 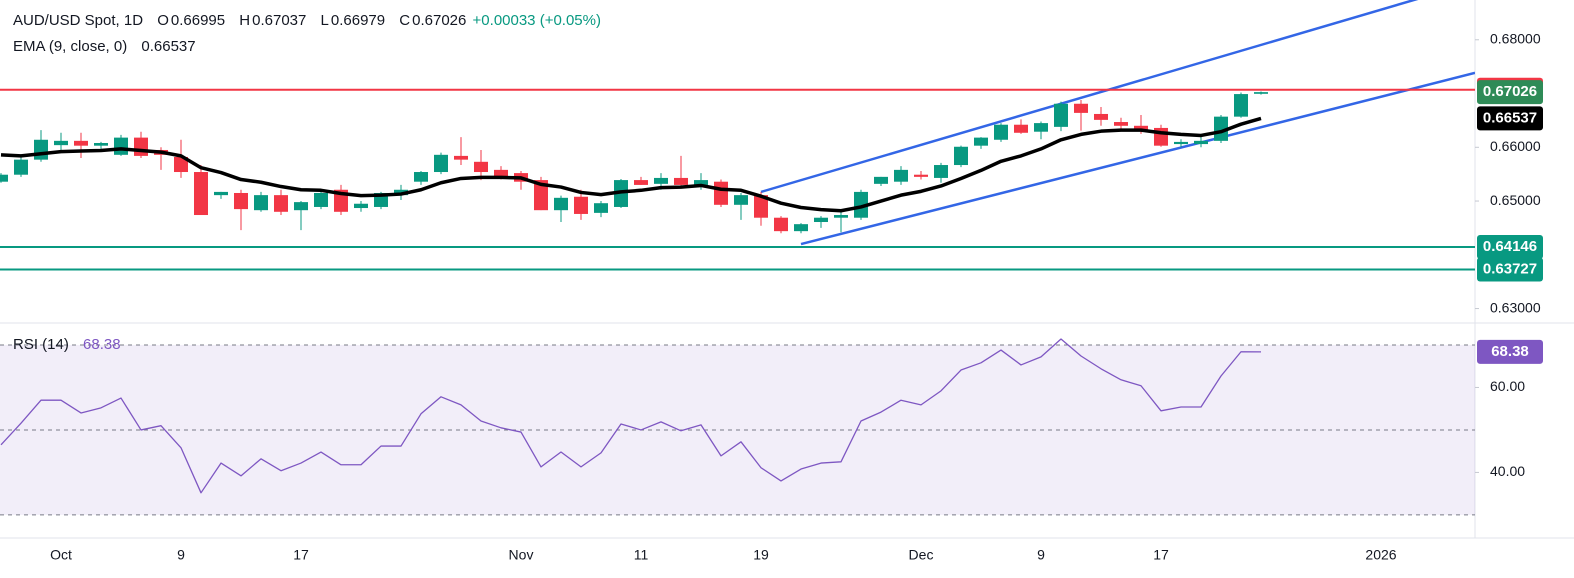 I want to click on ohlc-key: H, so click(x=245, y=20).